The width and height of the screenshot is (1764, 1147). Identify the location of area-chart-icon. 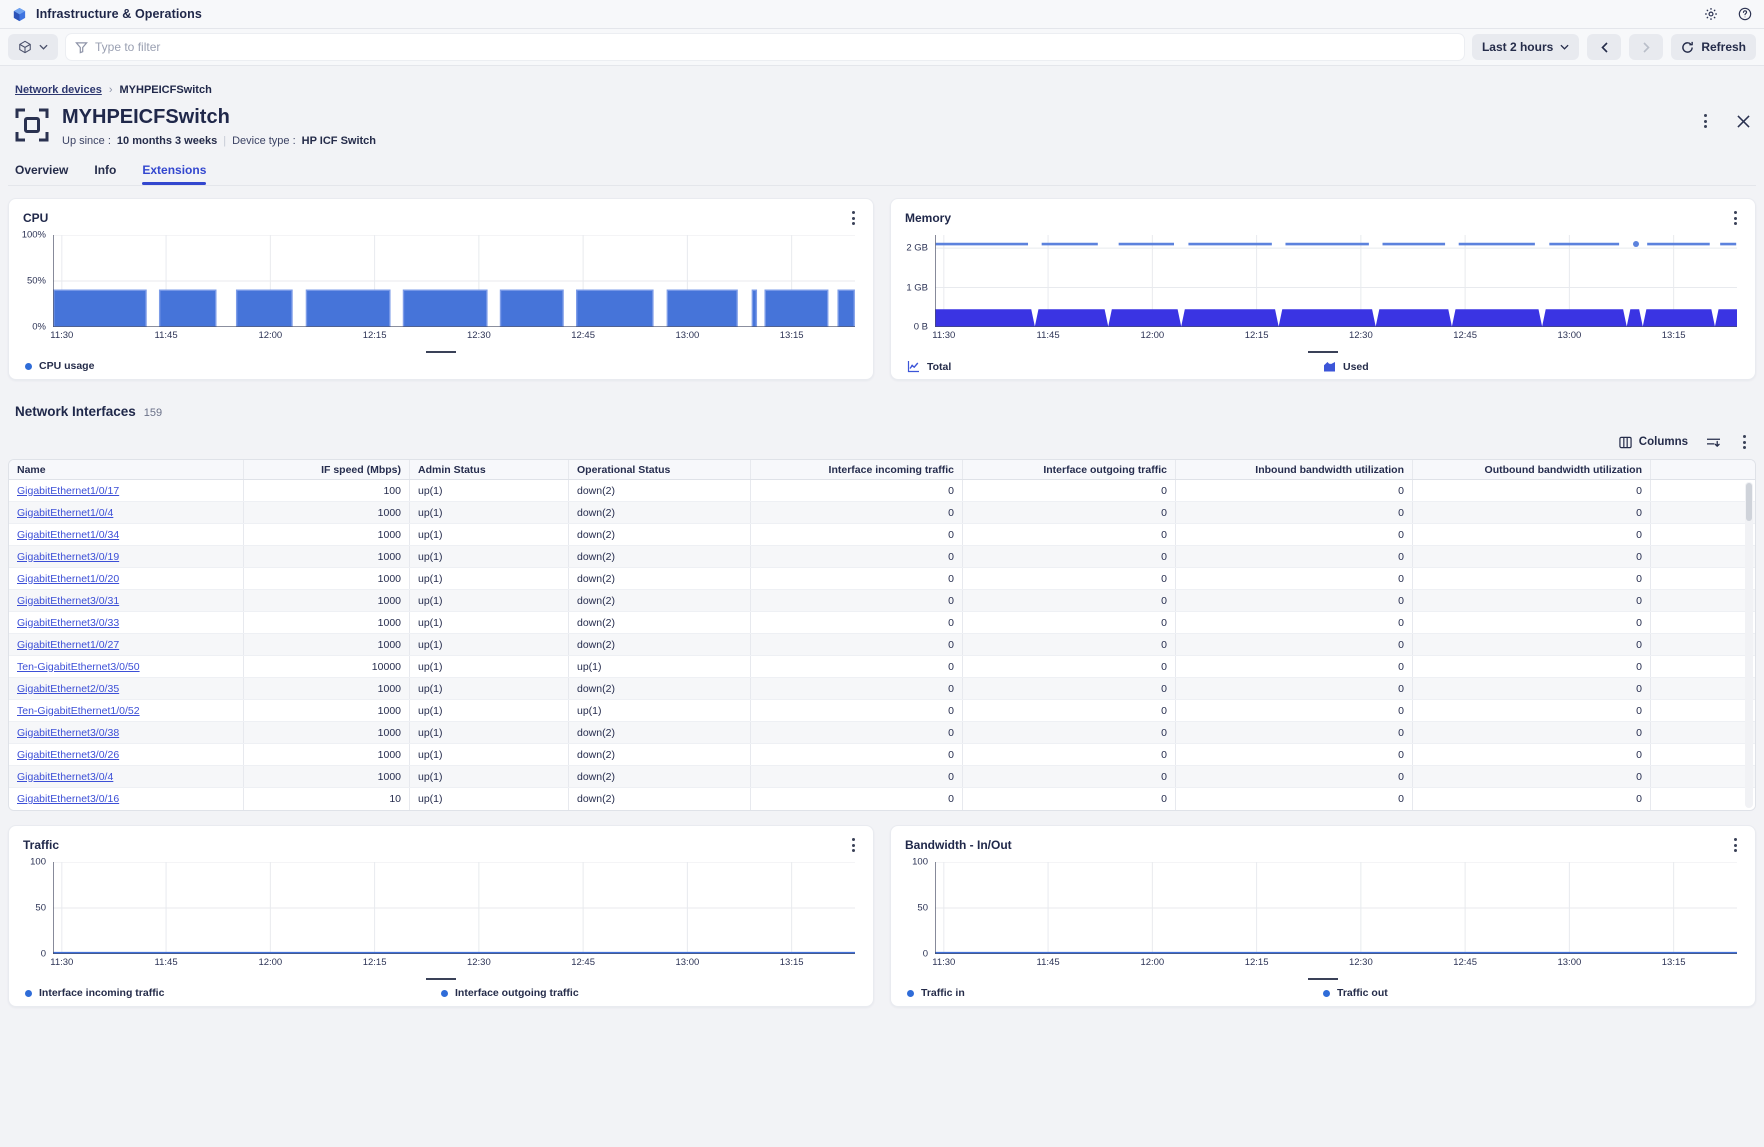
(1329, 366).